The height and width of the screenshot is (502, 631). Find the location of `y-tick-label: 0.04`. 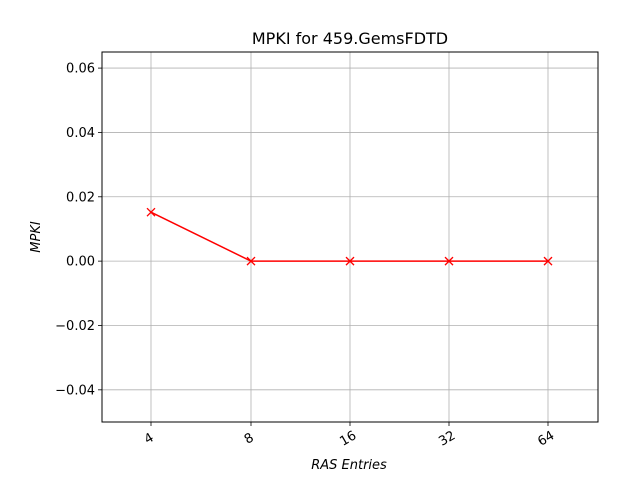

y-tick-label: 0.04 is located at coordinates (80, 133).